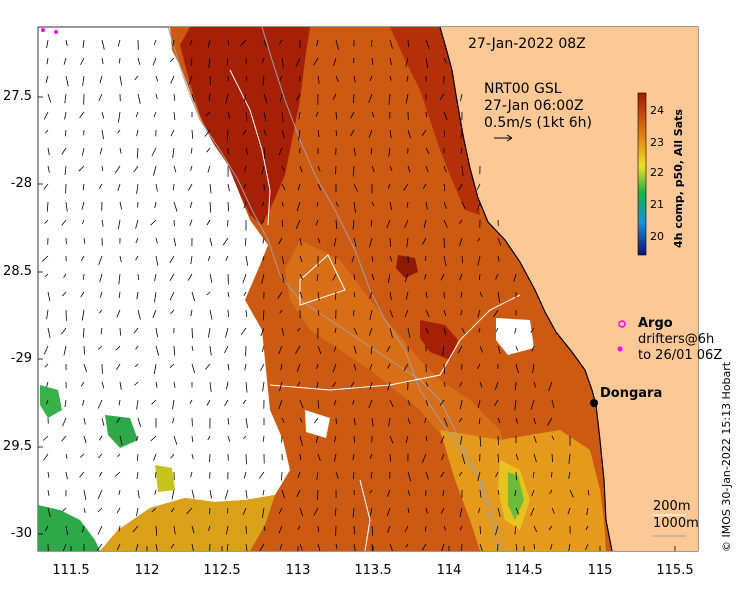 The width and height of the screenshot is (740, 592). What do you see at coordinates (40, 315) in the screenshot?
I see `y-axis-ticks` at bounding box center [40, 315].